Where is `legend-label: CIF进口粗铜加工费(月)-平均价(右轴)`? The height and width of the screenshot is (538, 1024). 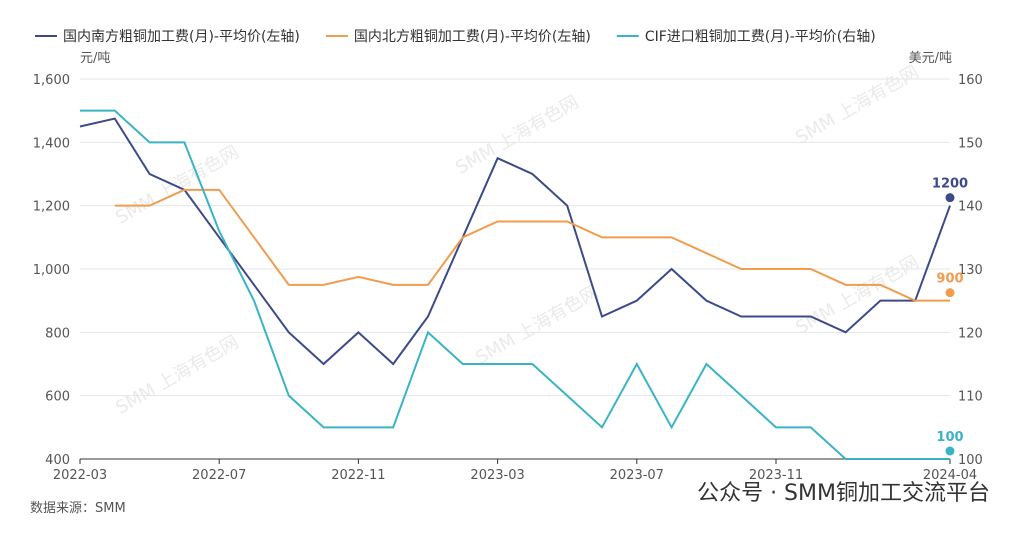
legend-label: CIF进口粗铜加工费(月)-平均价(右轴) is located at coordinates (760, 37).